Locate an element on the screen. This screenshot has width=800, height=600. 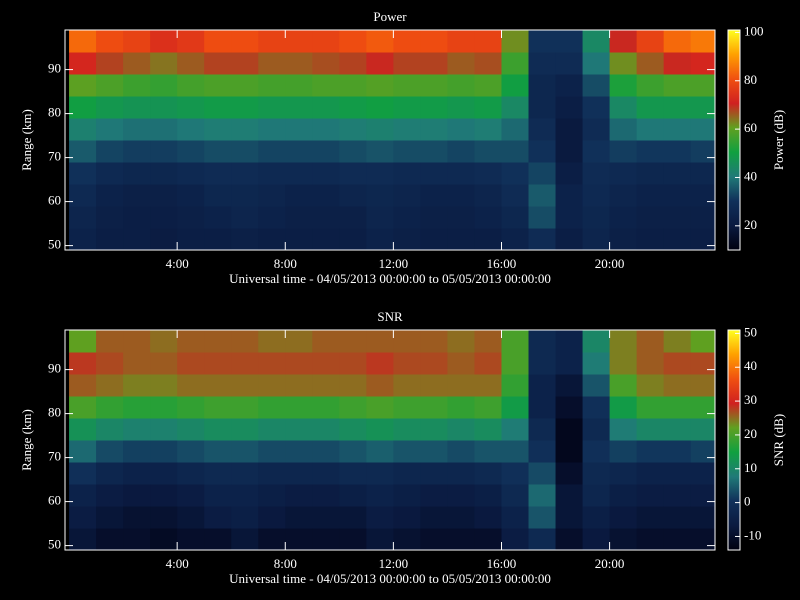
x-tick-label: 20:00 is located at coordinates (610, 563).